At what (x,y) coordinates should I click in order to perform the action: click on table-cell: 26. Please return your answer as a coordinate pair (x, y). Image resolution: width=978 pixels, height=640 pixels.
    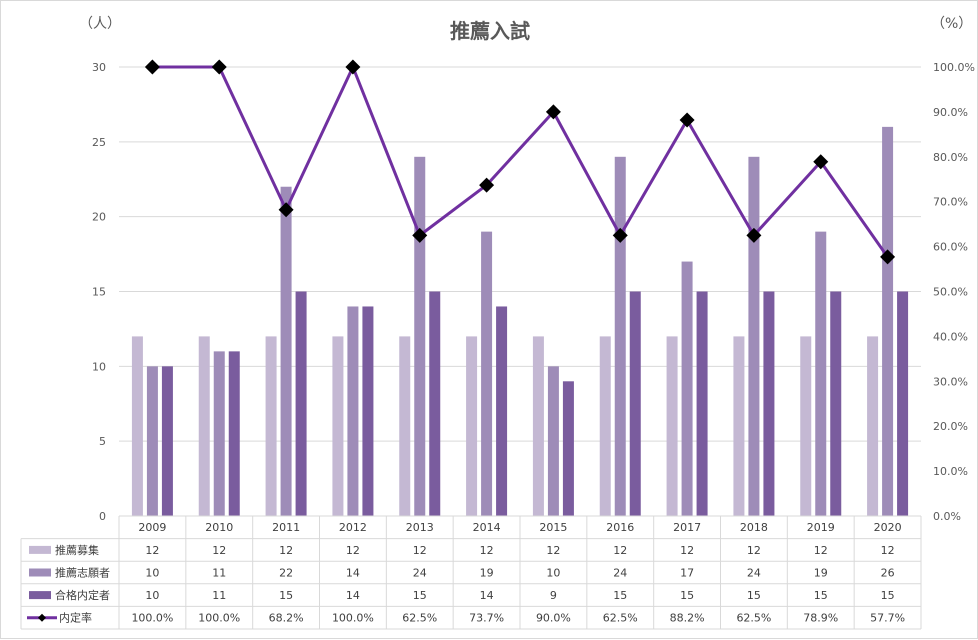
    Looking at the image, I should click on (888, 573).